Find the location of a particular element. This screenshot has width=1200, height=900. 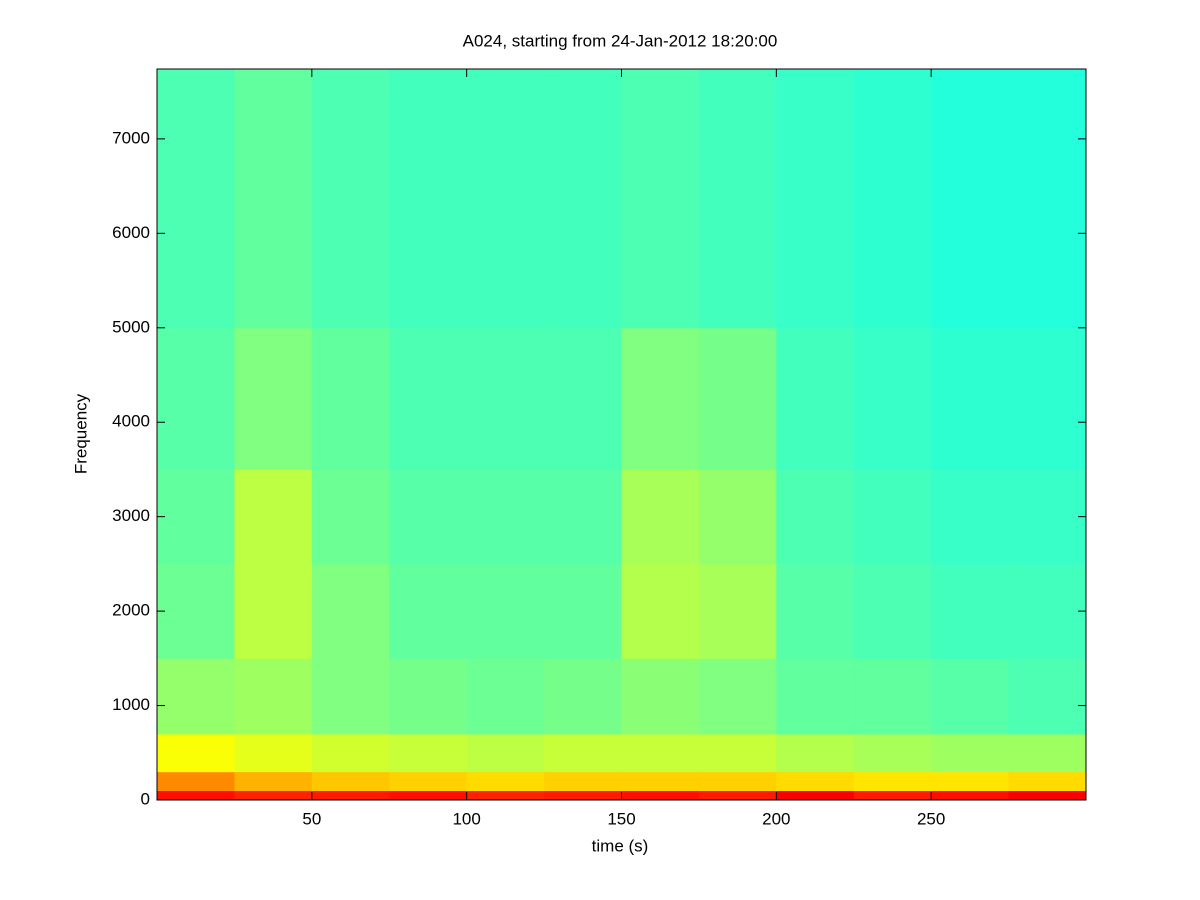

x-tick-label: 250 is located at coordinates (931, 818).